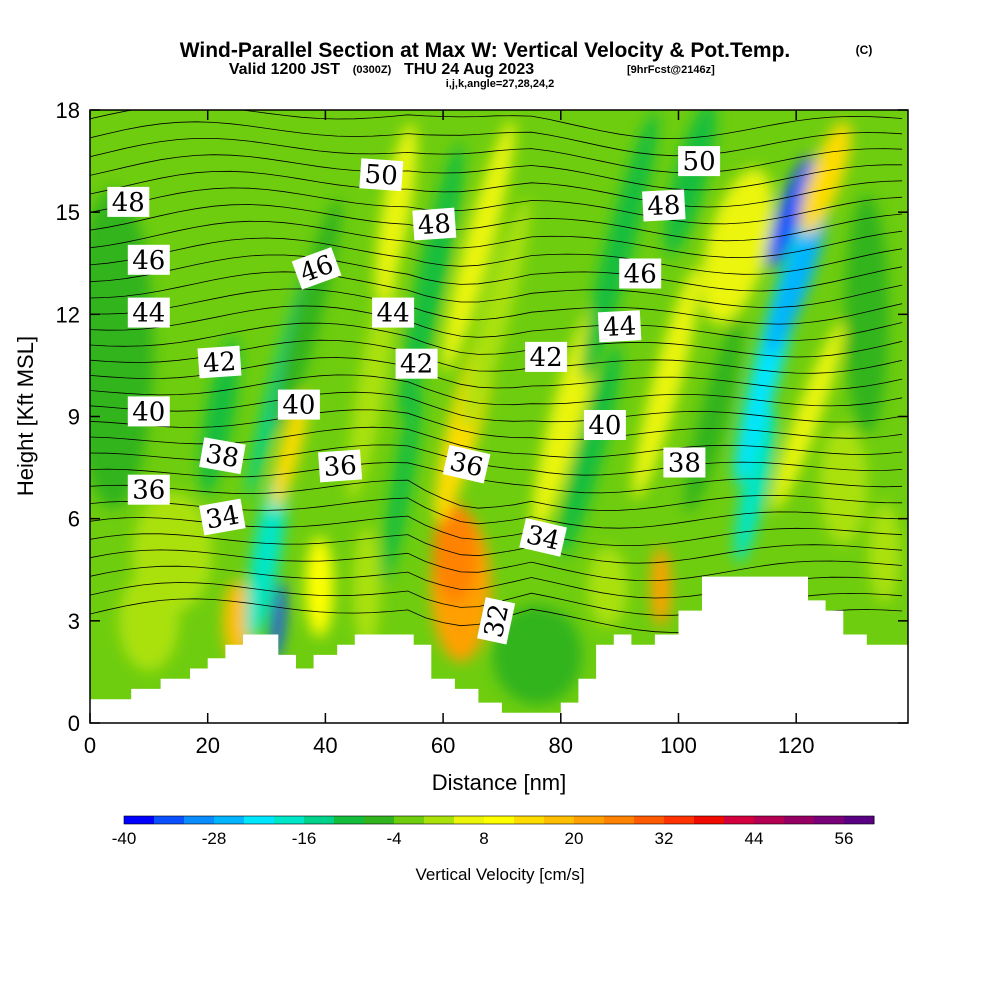 The image size is (1000, 1000). I want to click on contour-label-text: 46, so click(640, 275).